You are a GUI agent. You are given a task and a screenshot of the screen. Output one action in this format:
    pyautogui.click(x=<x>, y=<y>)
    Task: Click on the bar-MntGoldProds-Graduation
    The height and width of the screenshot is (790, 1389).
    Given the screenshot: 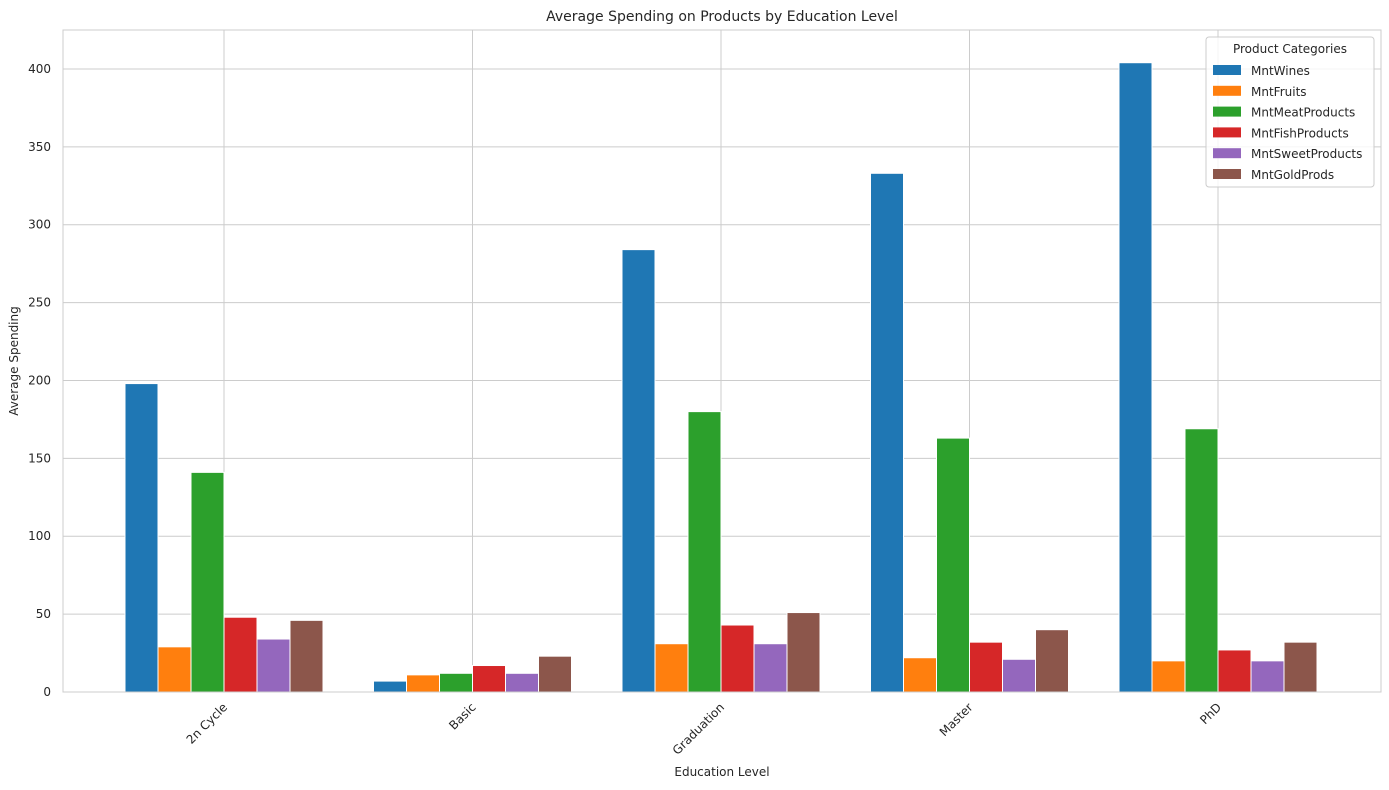 What is the action you would take?
    pyautogui.click(x=803, y=652)
    